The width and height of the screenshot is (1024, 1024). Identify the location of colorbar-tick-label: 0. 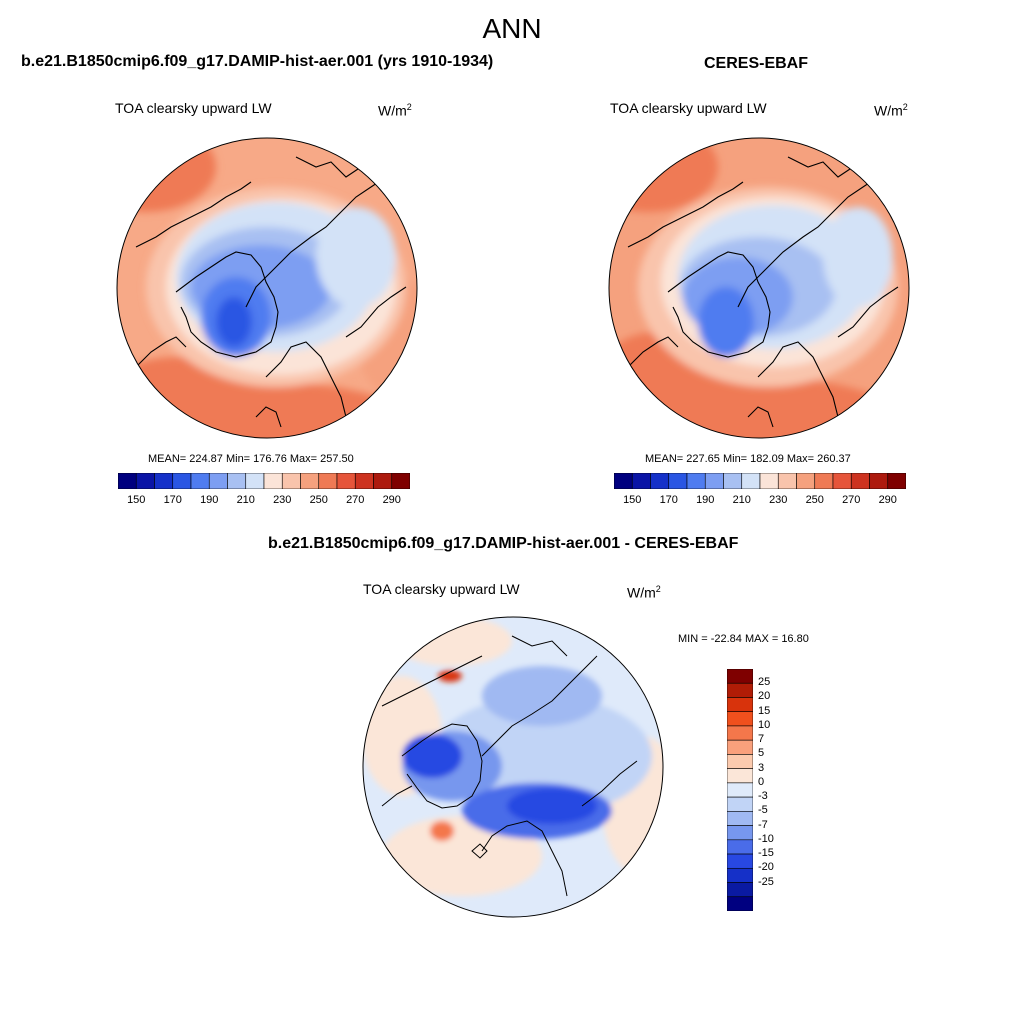
(761, 781).